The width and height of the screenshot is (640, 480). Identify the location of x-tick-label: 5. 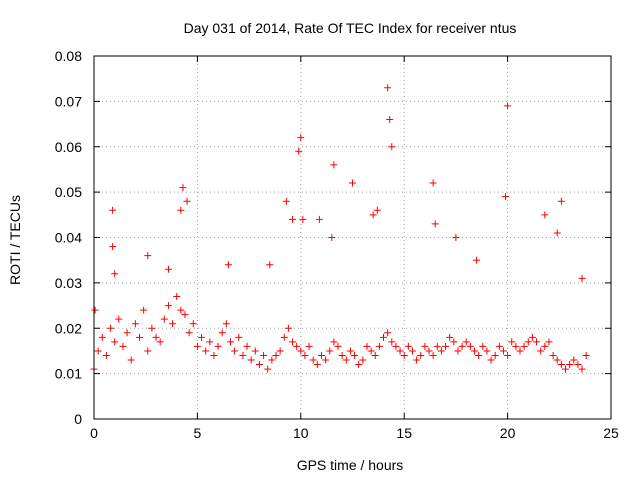
(198, 433).